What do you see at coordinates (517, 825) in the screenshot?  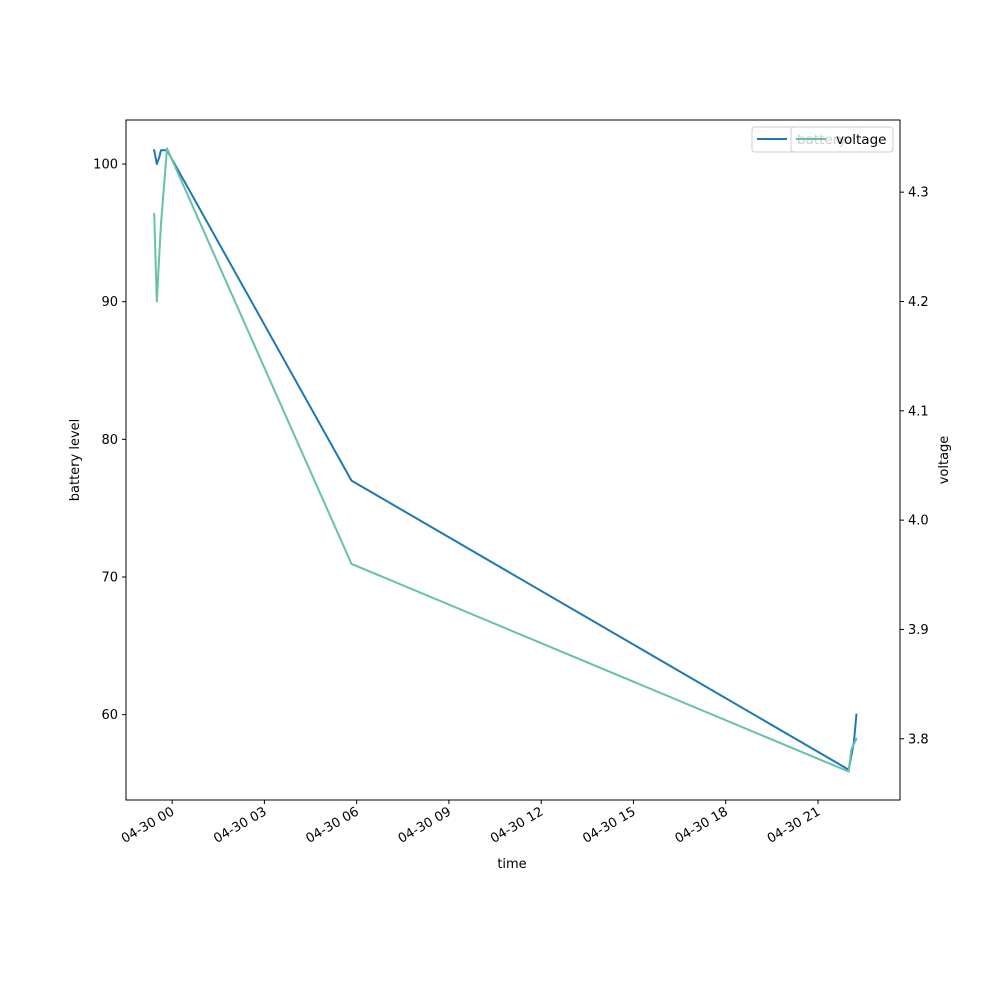 I see `x-tick-label: 04-30 12` at bounding box center [517, 825].